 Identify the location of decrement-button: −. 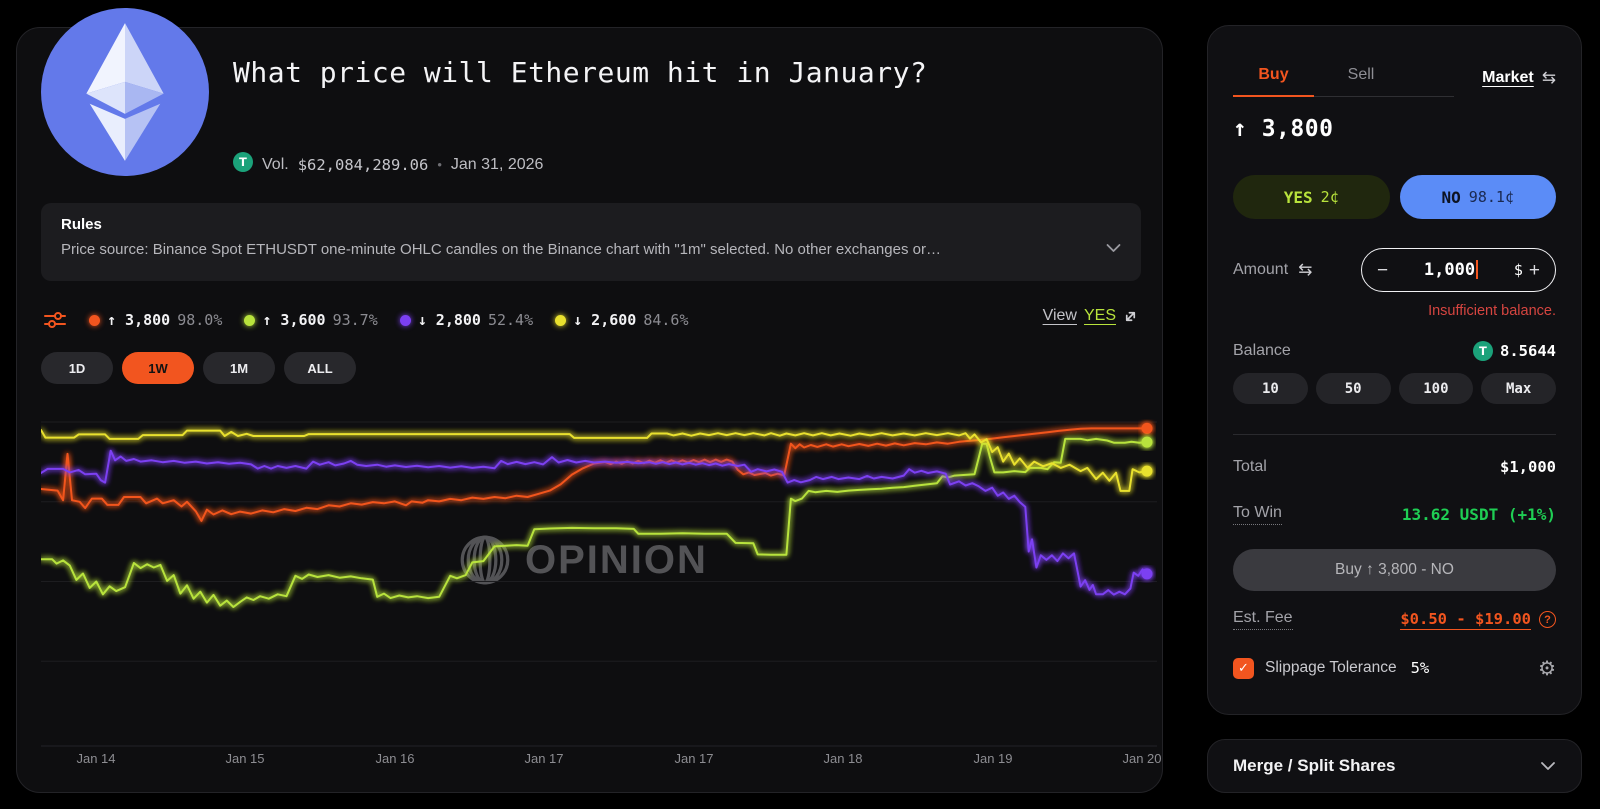
(1383, 270).